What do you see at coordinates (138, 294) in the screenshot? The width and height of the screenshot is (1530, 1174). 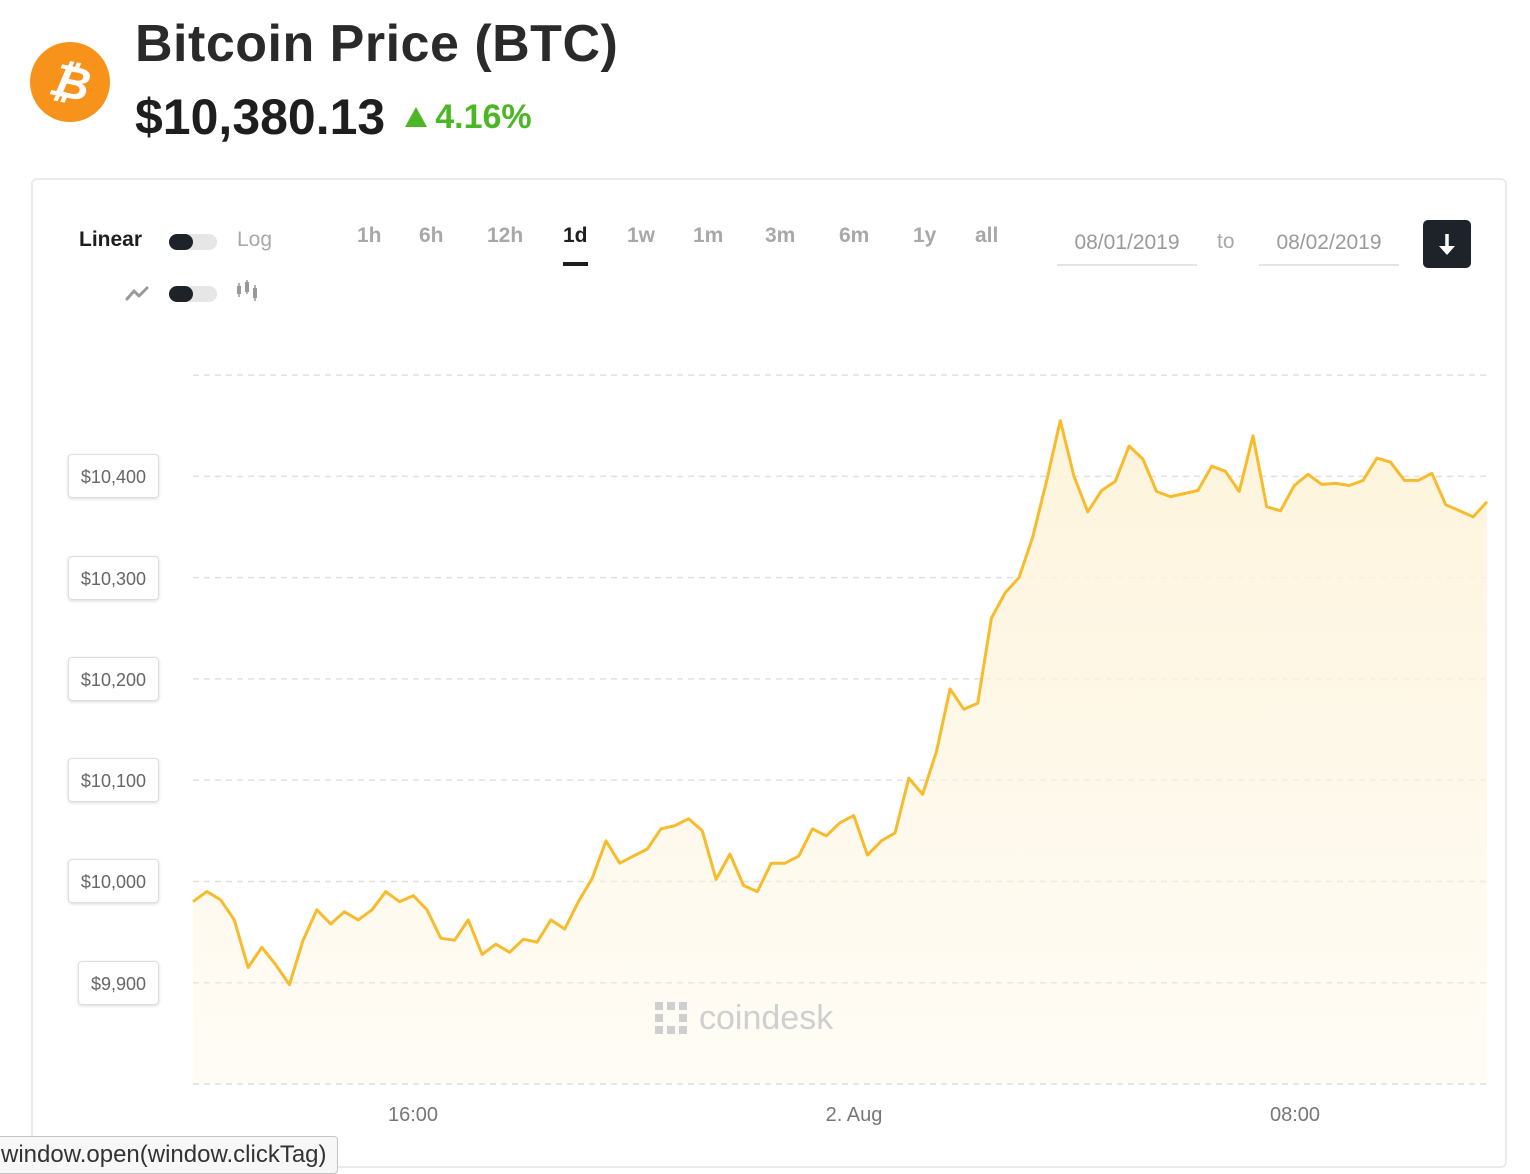 I see `line-chart-icon` at bounding box center [138, 294].